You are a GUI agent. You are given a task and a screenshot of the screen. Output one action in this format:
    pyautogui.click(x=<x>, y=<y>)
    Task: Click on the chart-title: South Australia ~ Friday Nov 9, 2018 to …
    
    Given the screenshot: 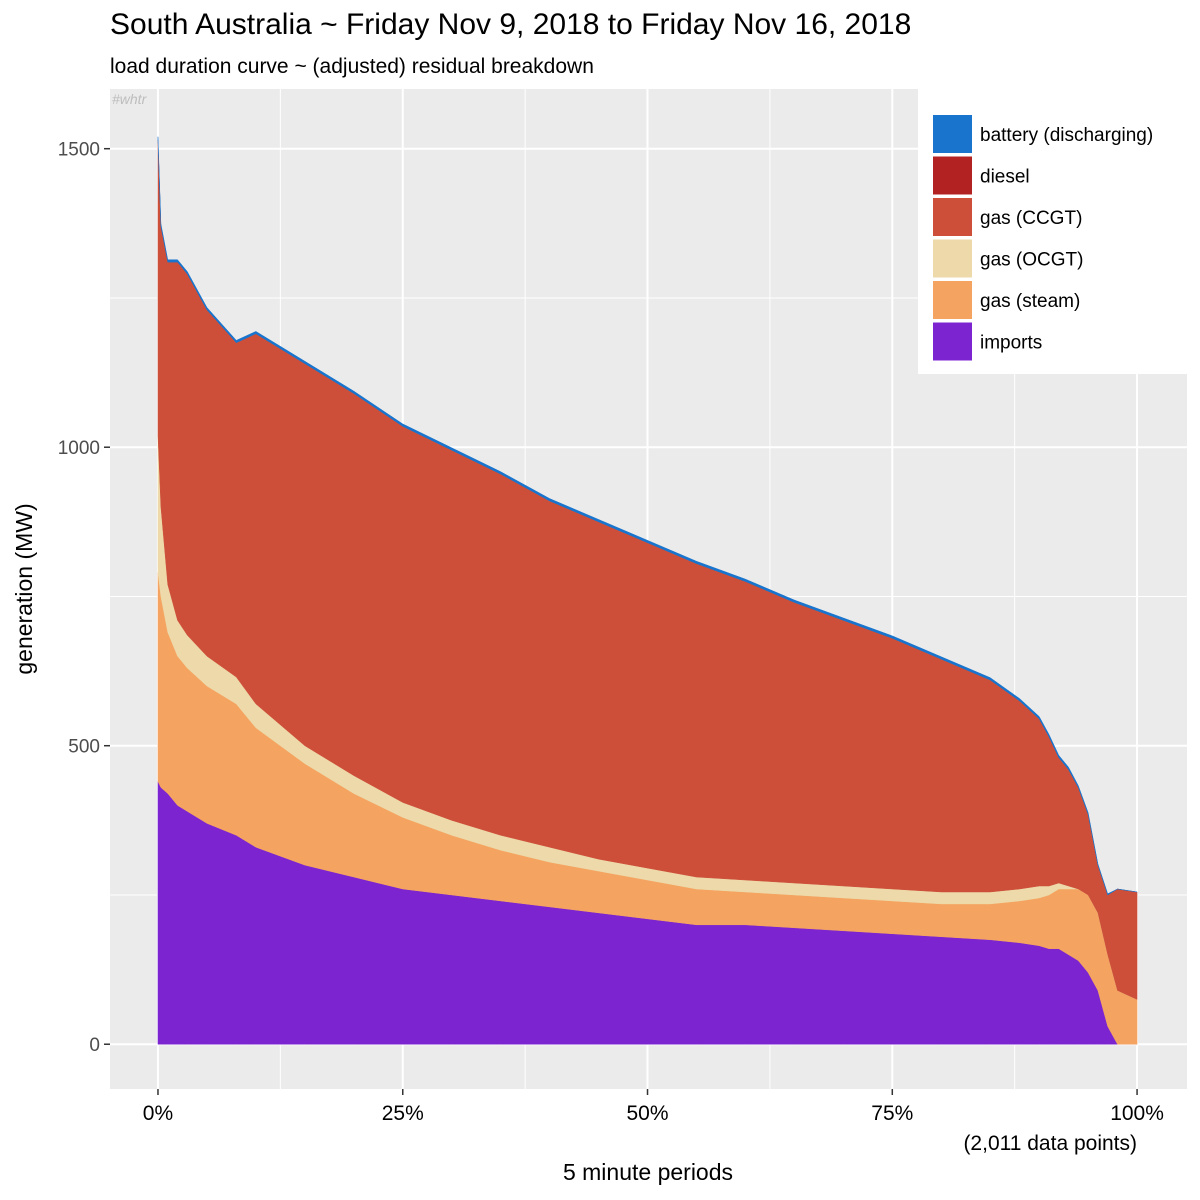 What is the action you would take?
    pyautogui.click(x=510, y=24)
    